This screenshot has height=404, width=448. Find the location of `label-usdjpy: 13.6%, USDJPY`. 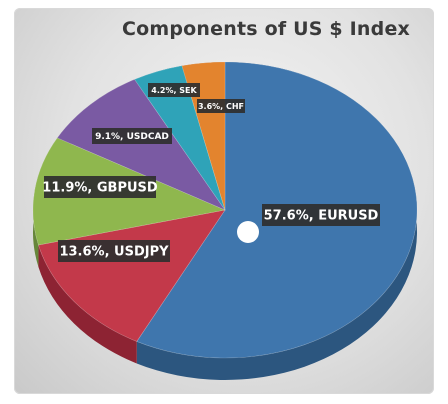

label-usdjpy: 13.6%, USDJPY is located at coordinates (114, 251).